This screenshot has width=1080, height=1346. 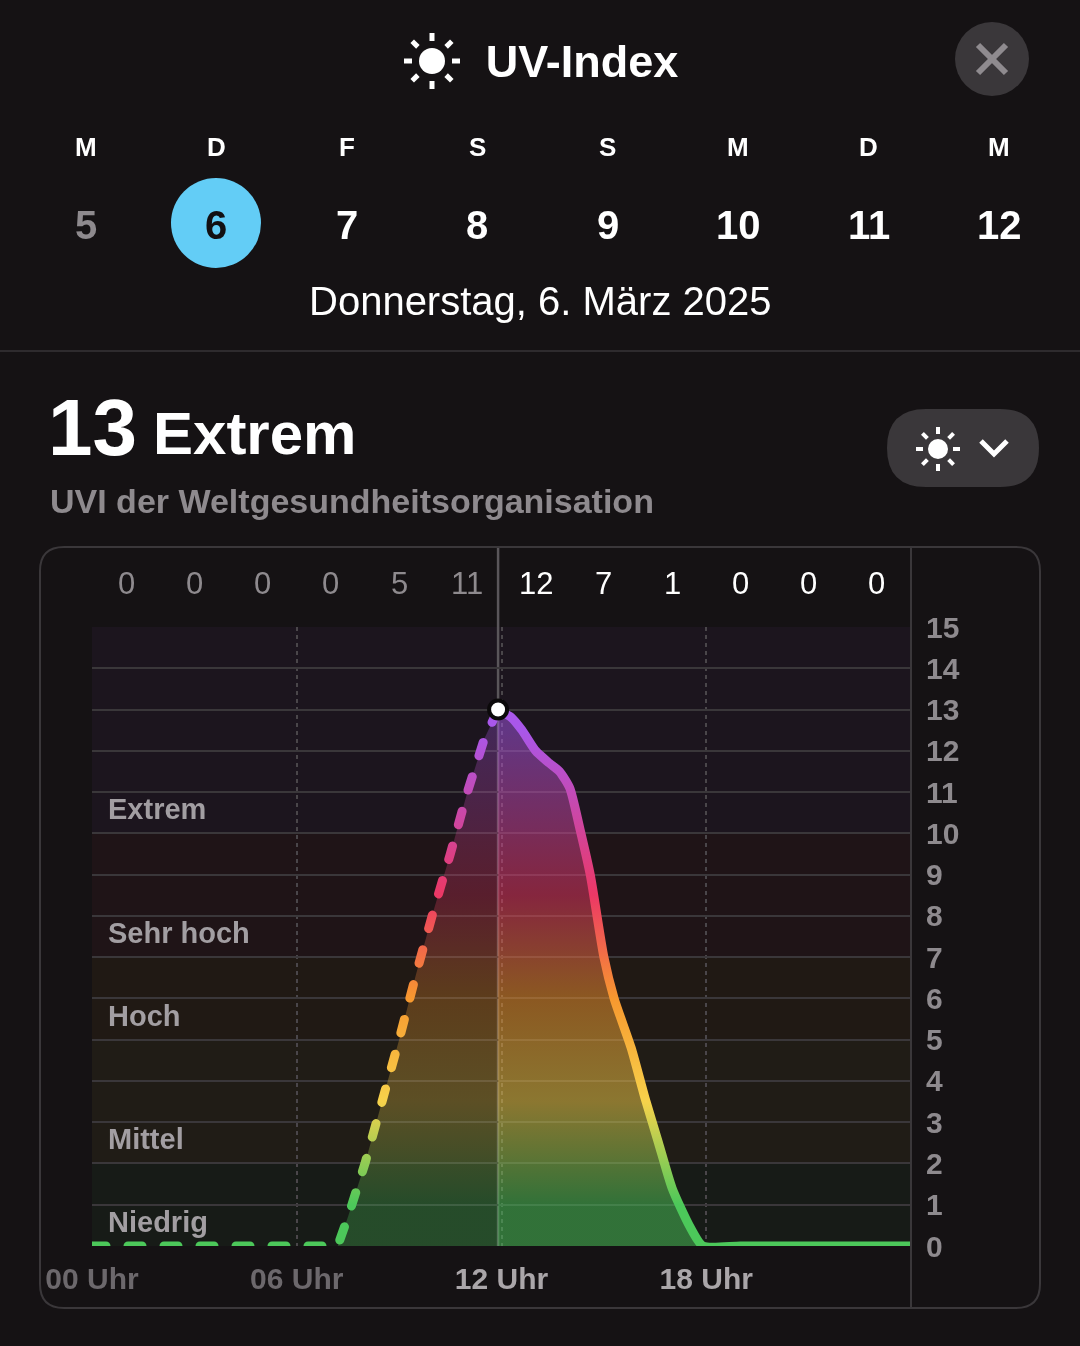 I want to click on y-tick-label: 14, so click(x=943, y=668).